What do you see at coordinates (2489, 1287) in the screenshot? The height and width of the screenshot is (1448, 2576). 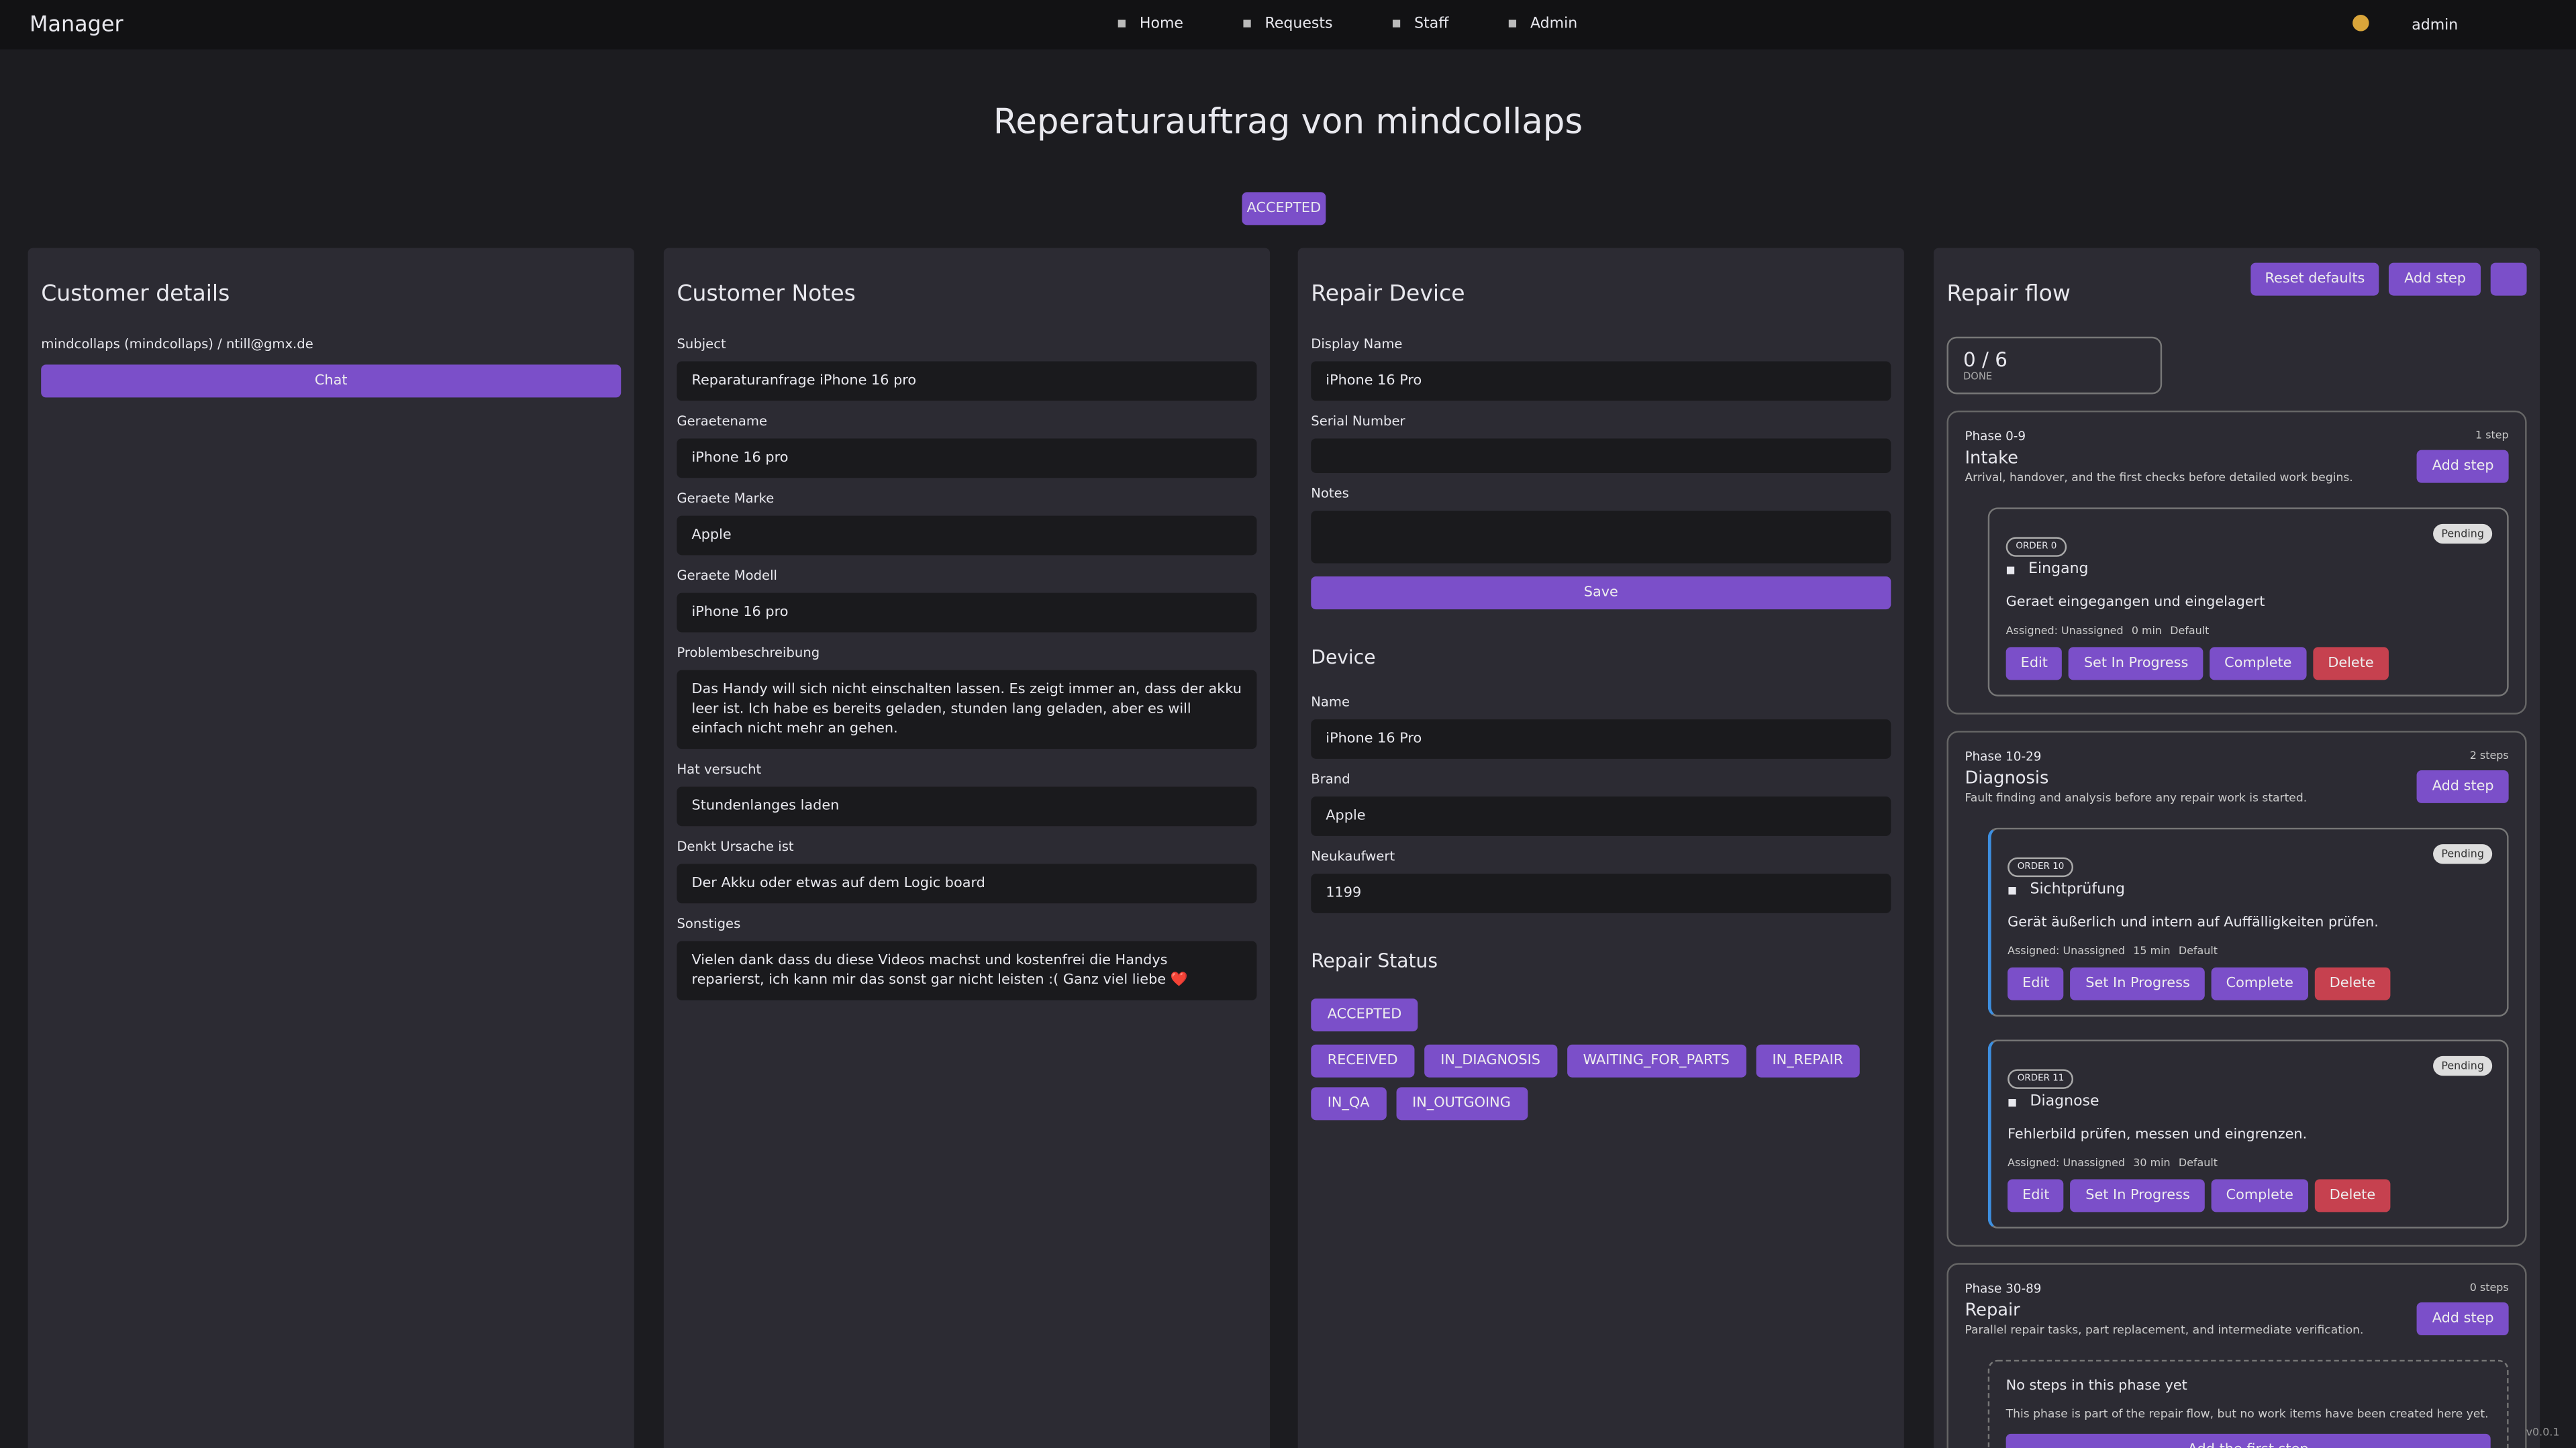 I see `phase-count: 0 steps` at bounding box center [2489, 1287].